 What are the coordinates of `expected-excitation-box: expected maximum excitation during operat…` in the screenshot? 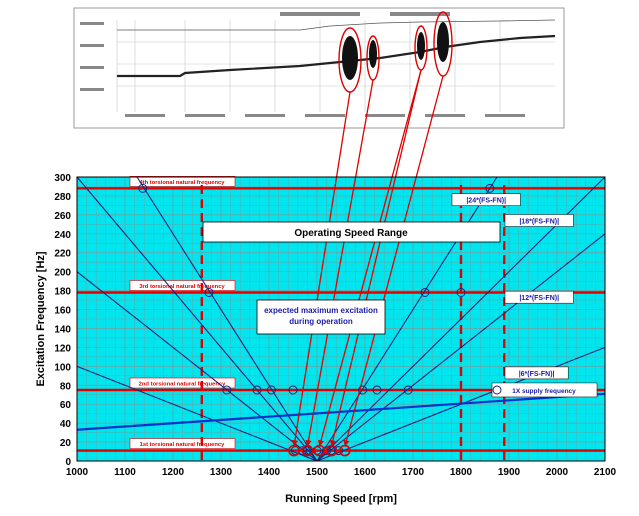 It's located at (321, 317).